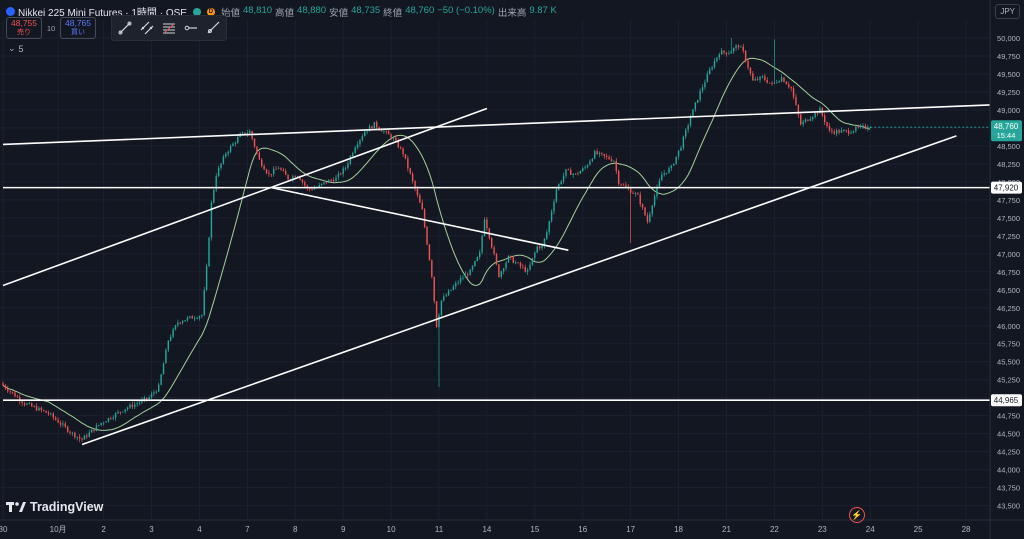  I want to click on time-tick-label: 8, so click(295, 529).